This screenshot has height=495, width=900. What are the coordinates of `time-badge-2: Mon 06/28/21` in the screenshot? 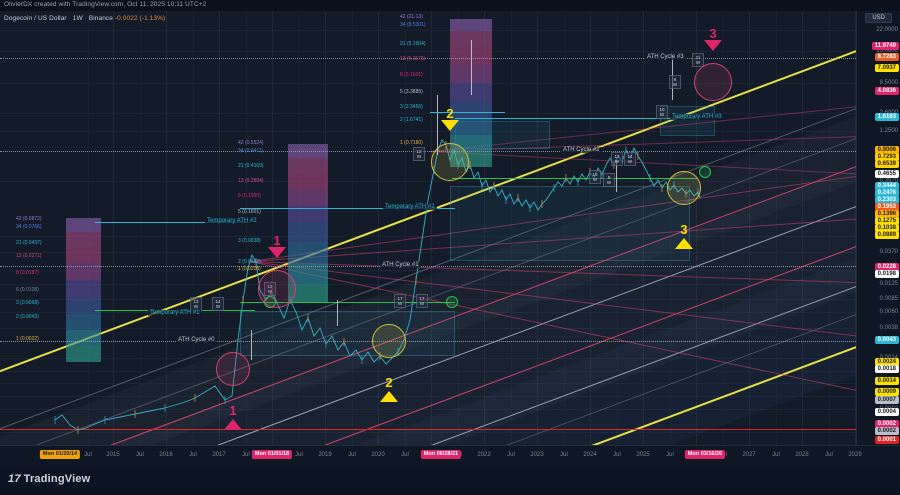 It's located at (441, 454).